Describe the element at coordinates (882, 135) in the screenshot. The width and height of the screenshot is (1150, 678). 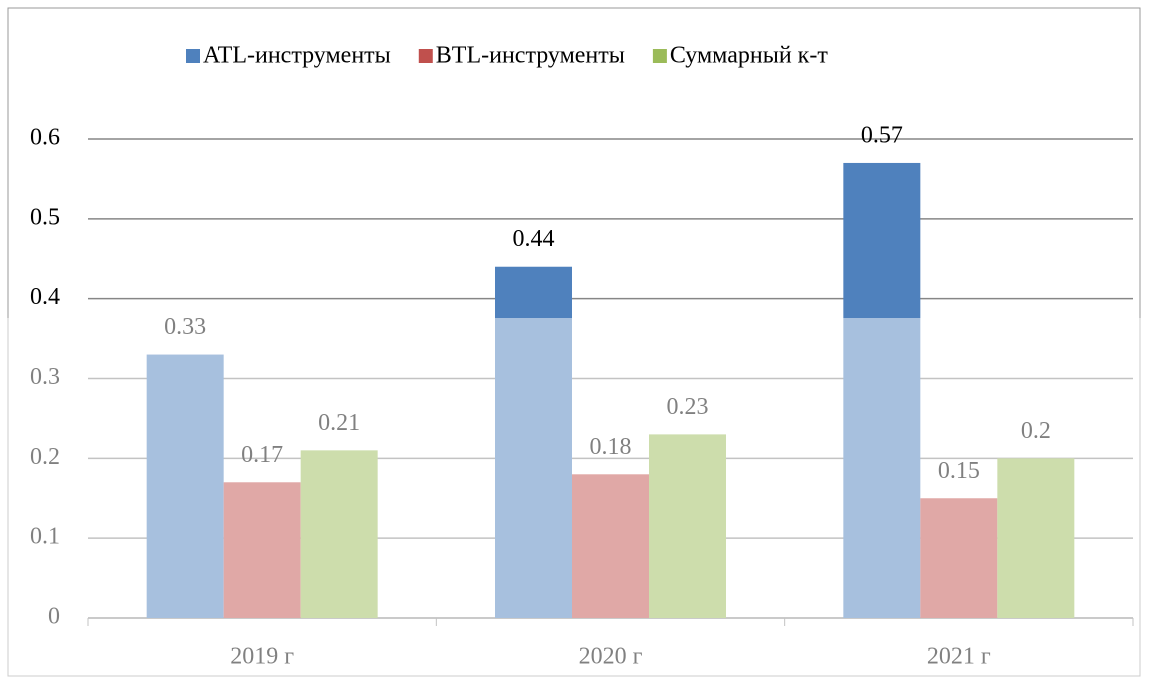
I see `data-label: 0.57` at that location.